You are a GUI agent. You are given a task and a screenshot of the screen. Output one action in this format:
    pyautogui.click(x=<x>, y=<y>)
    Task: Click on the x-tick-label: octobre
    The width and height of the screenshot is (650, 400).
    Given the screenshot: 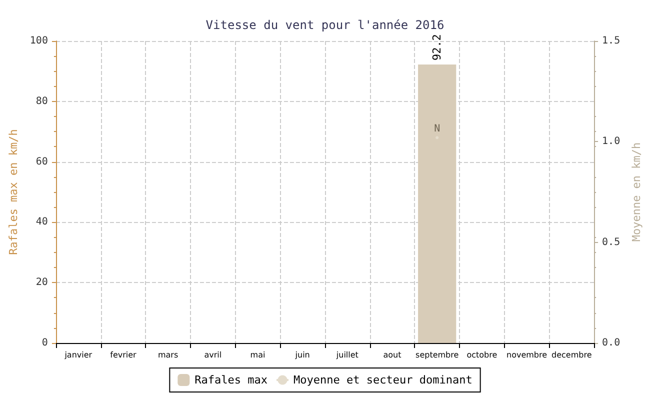 What is the action you would take?
    pyautogui.click(x=482, y=355)
    